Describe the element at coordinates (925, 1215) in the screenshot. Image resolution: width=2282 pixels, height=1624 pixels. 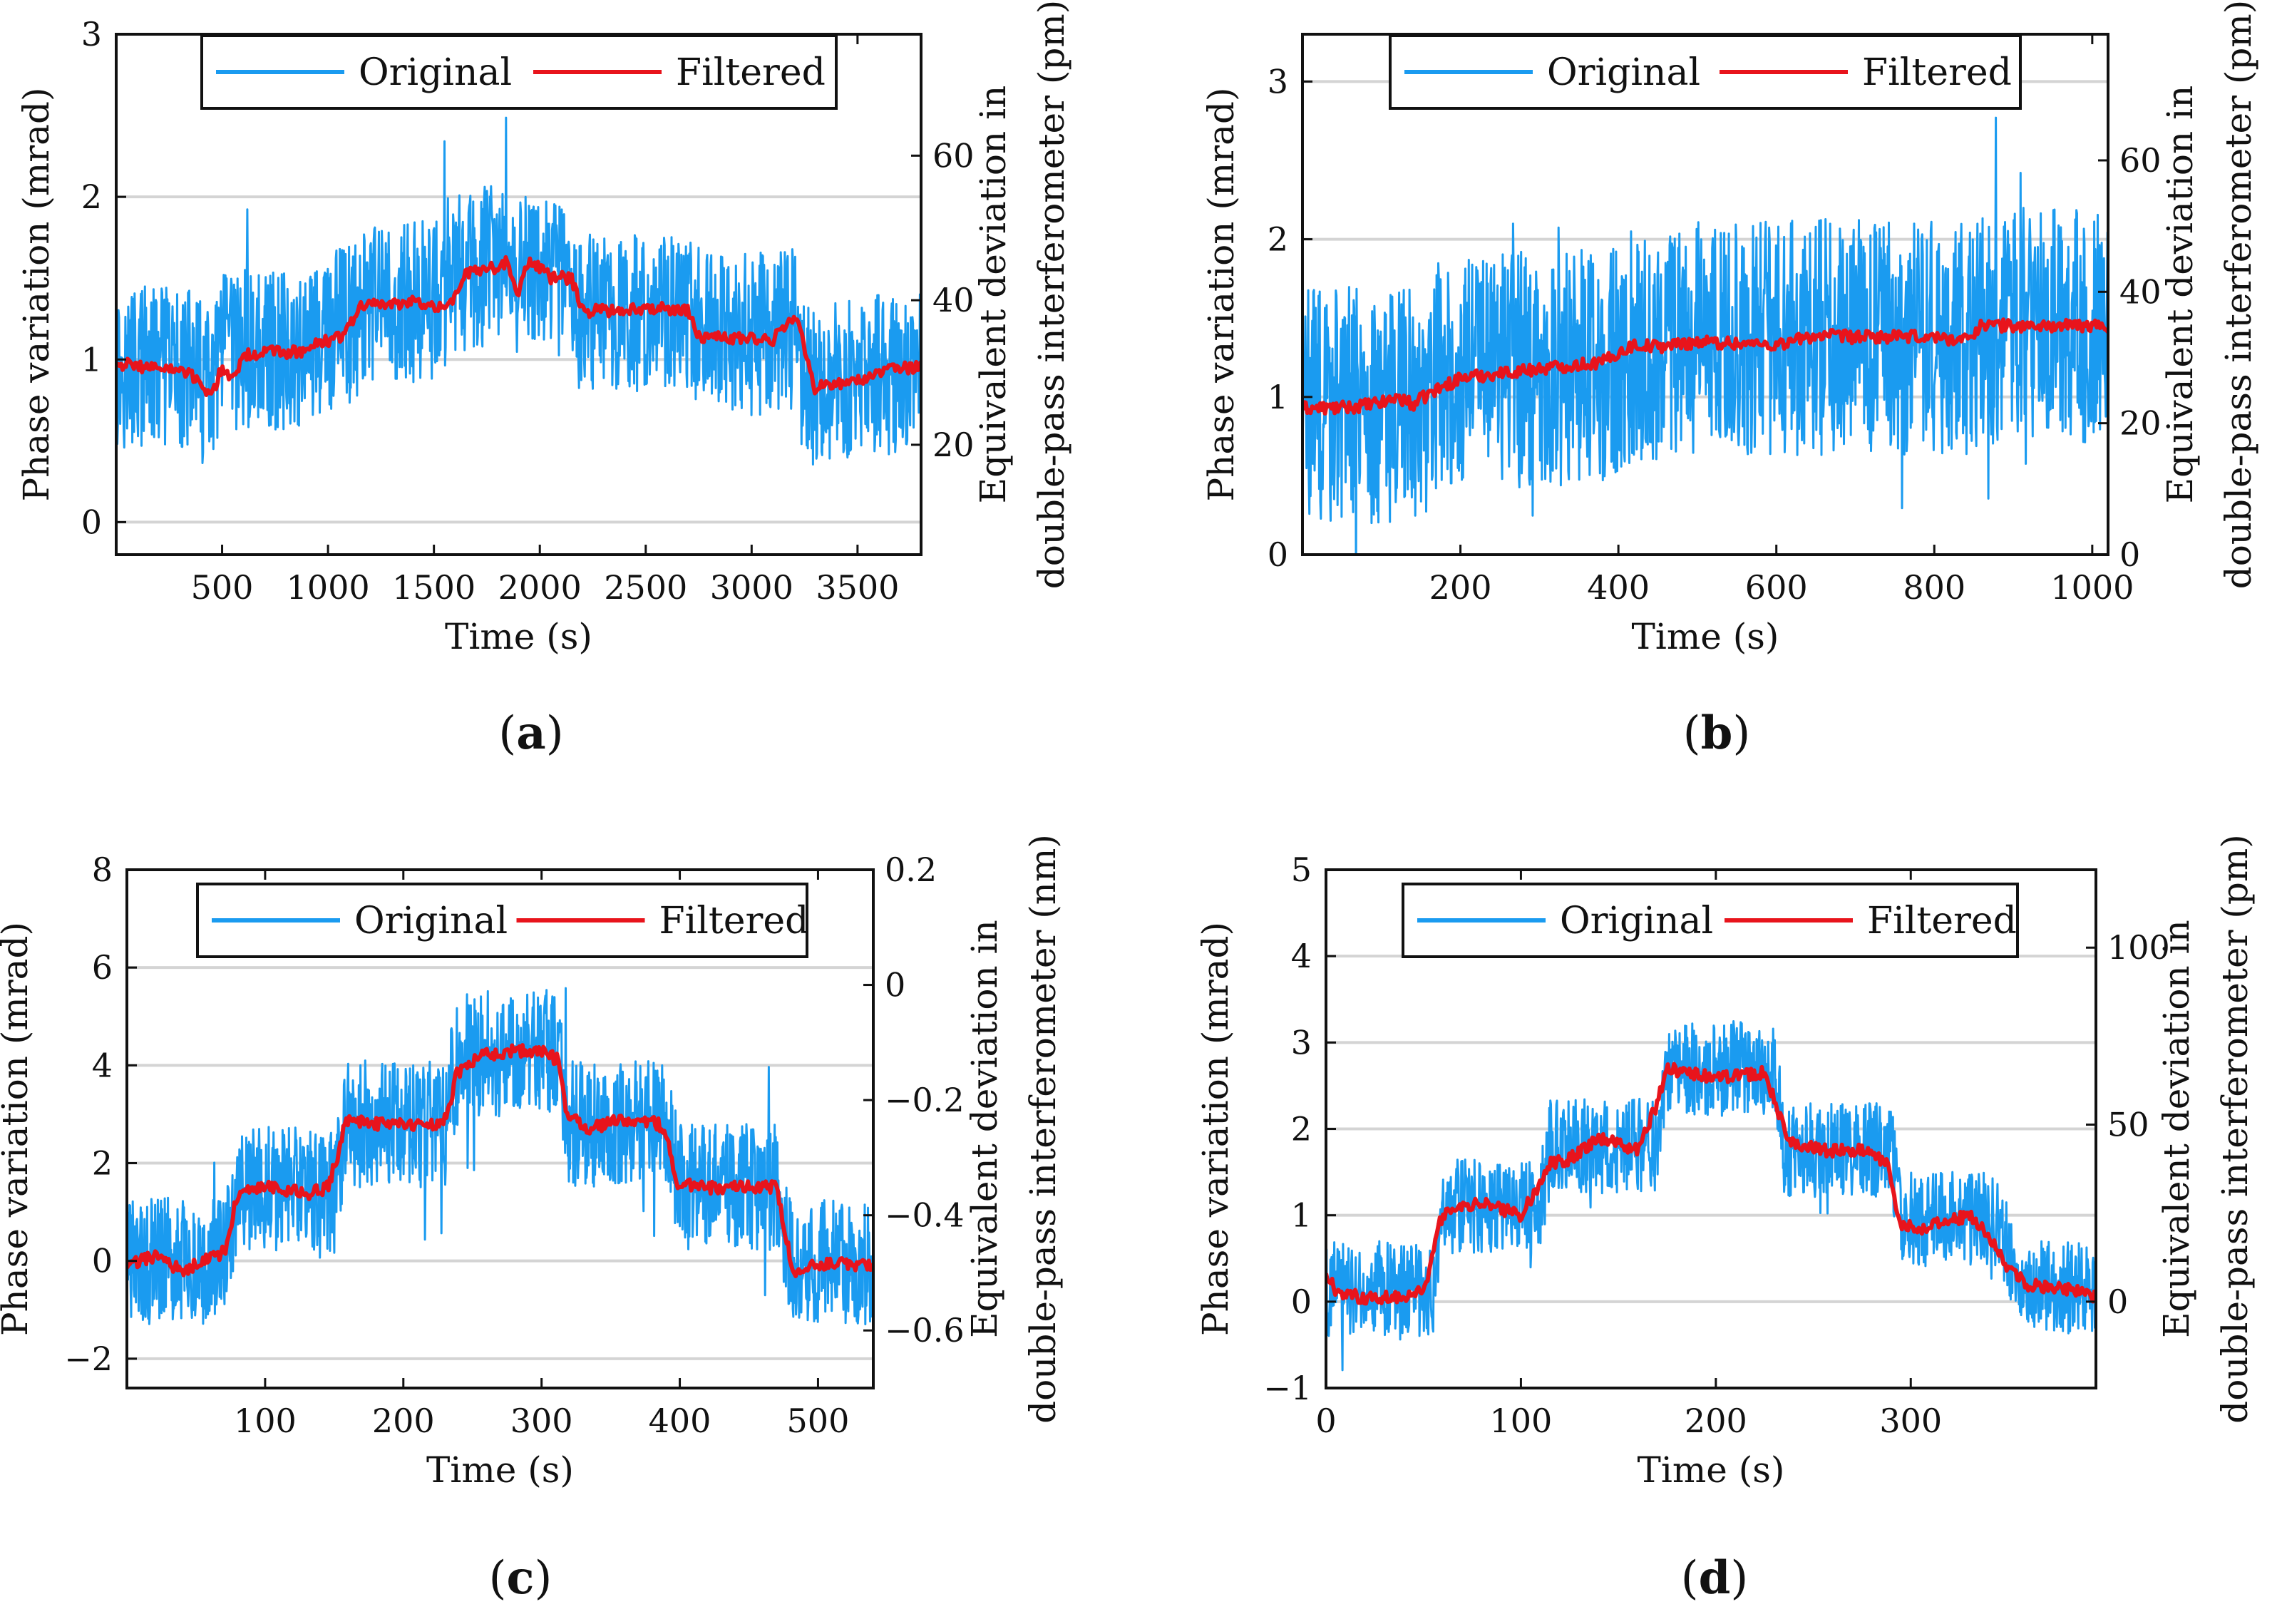
I see `y2-tick-label: −0.4` at that location.